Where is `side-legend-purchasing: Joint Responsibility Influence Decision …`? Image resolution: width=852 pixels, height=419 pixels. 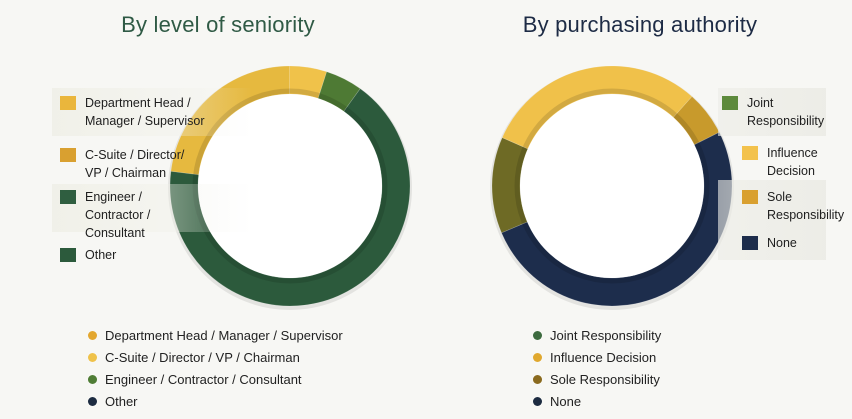 side-legend-purchasing: Joint Responsibility Influence Decision … is located at coordinates (781, 174).